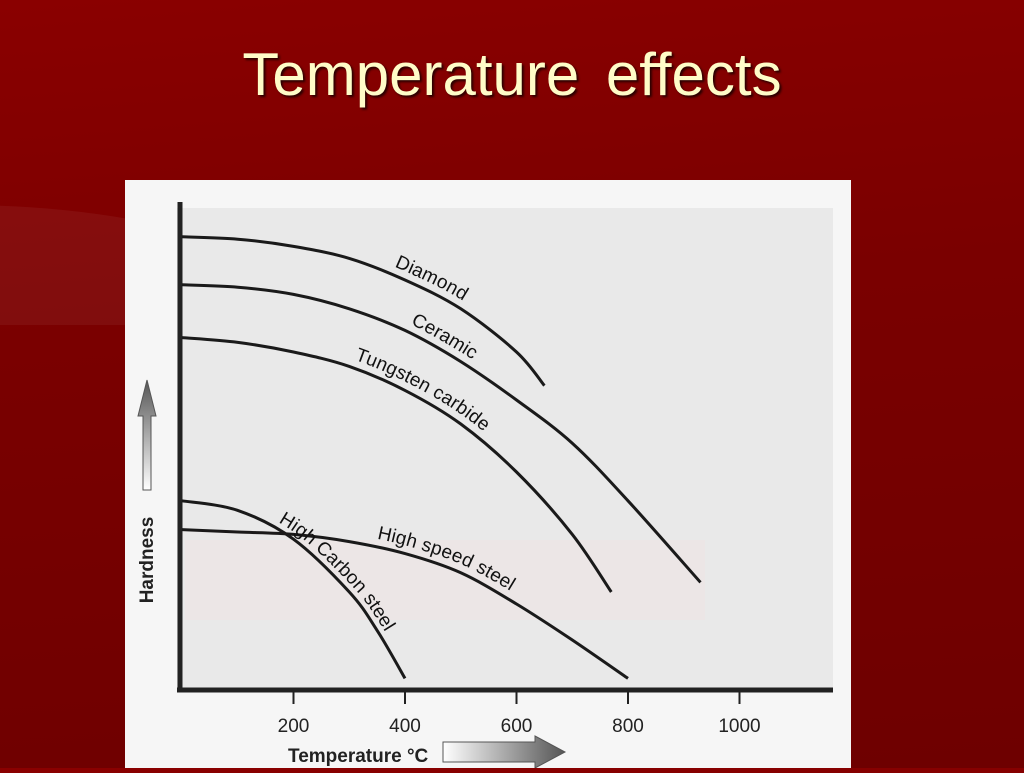 This screenshot has width=1024, height=773. I want to click on series-line-tungsten-carbide, so click(397, 464).